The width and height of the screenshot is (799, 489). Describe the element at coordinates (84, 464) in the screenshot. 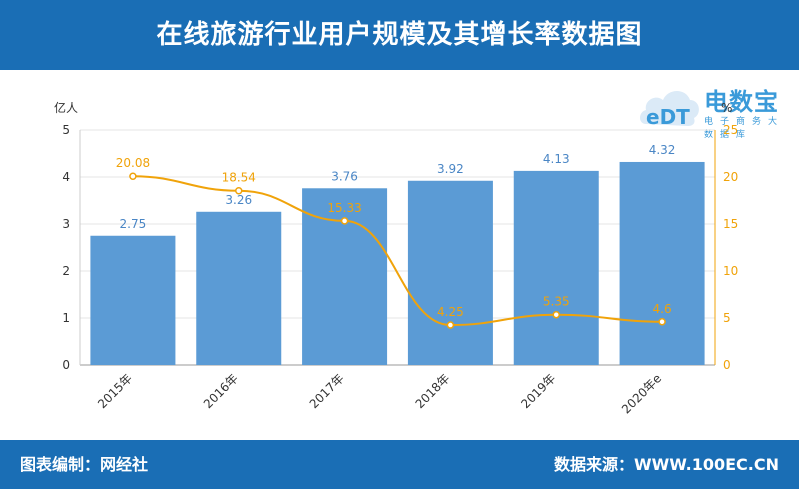

I see `footer-credit: 图表编制：网经社` at that location.